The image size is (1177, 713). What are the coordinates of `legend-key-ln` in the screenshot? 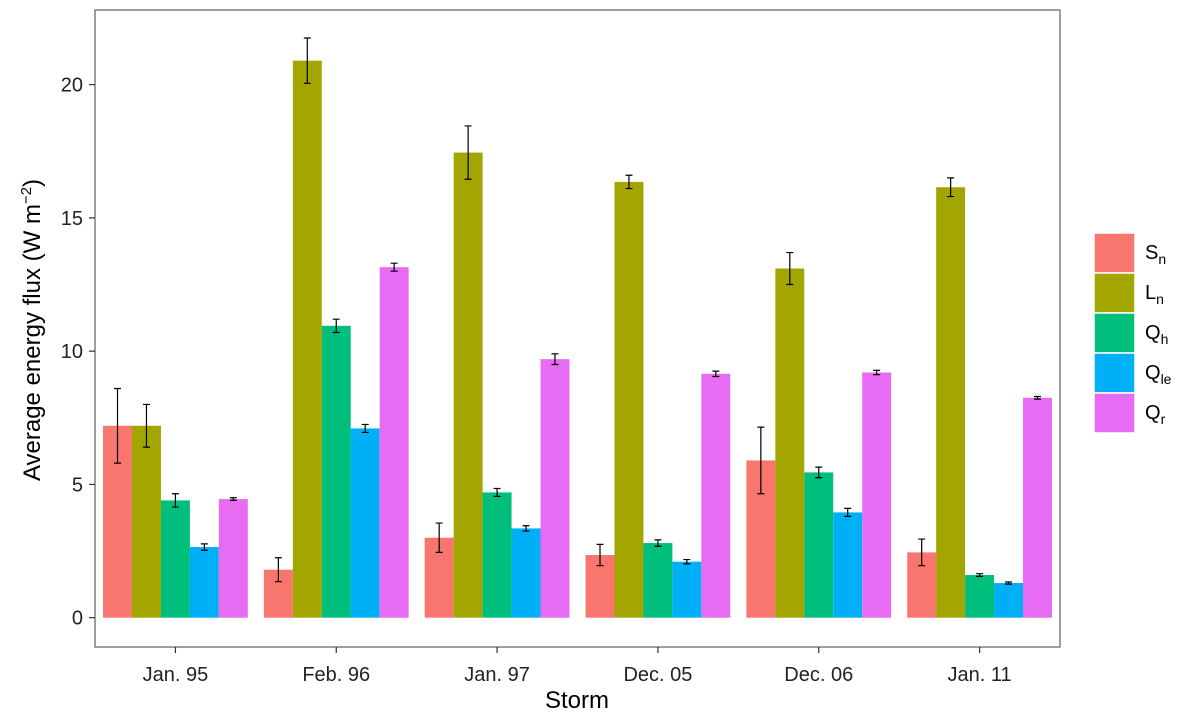 It's located at (1114, 293).